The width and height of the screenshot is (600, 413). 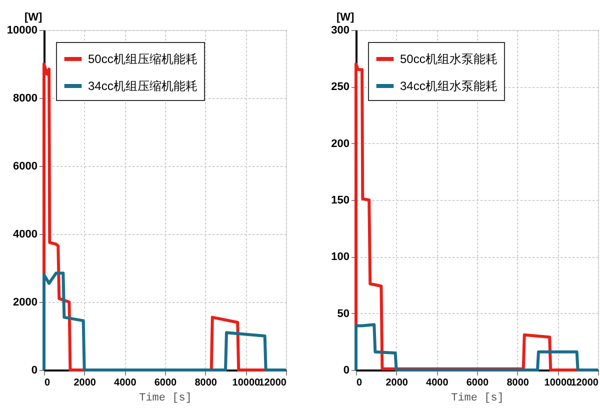 I want to click on y-tick-label: 300, so click(x=340, y=30).